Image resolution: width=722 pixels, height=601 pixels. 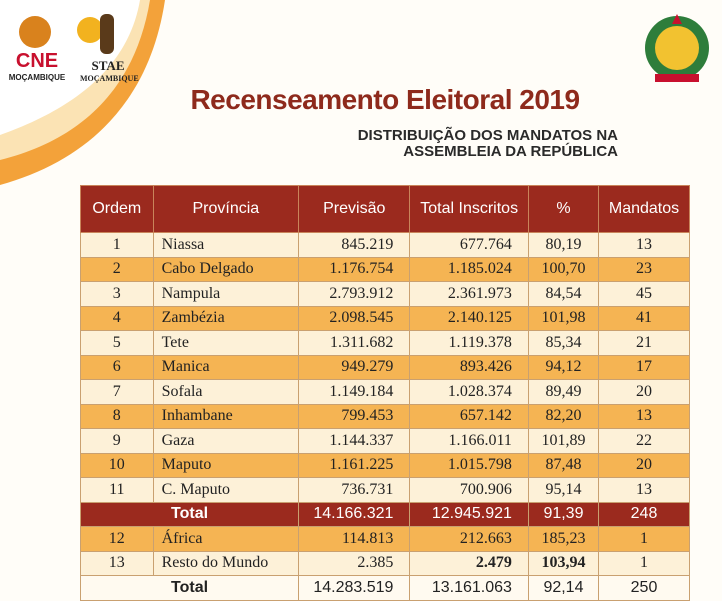 I want to click on table-row: 13 Resto do Mundo 2.385 2.479 103,94 1, so click(x=385, y=563).